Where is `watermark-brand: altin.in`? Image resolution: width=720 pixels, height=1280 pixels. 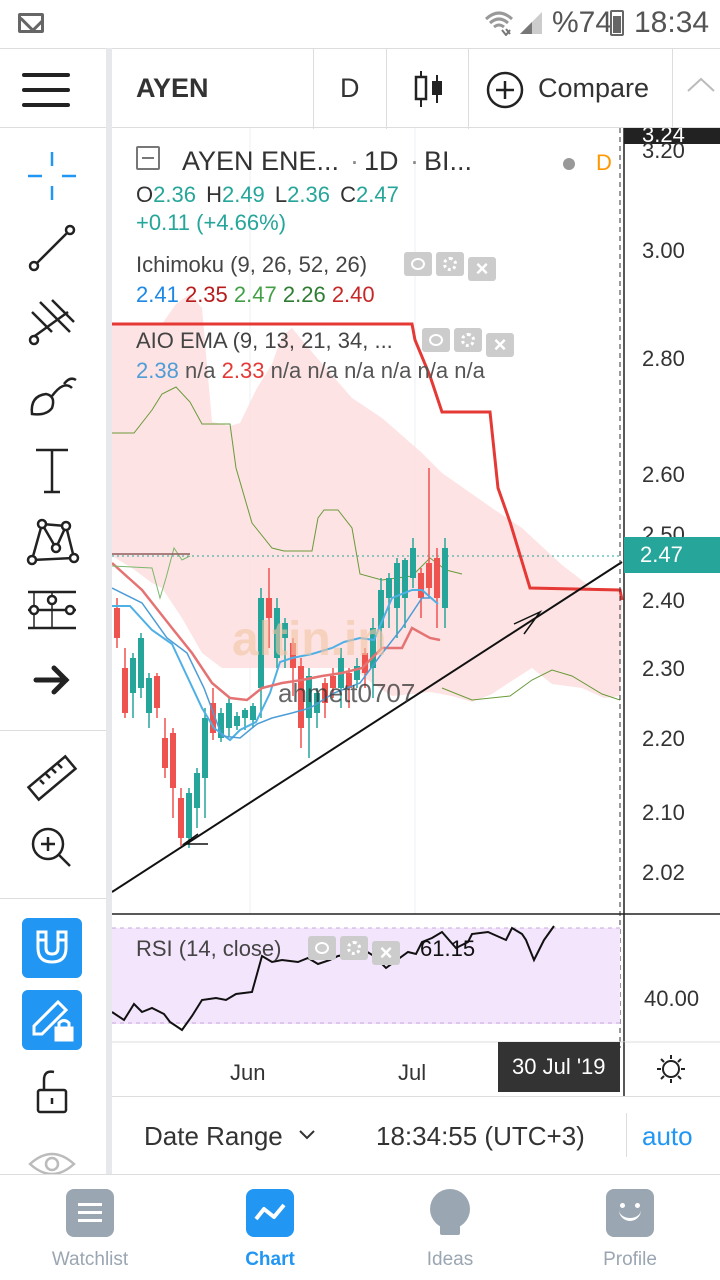
watermark-brand: altin.in is located at coordinates (309, 639).